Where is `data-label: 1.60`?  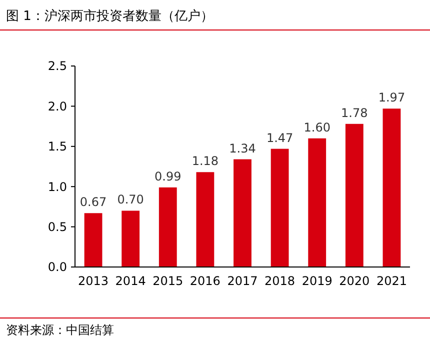 data-label: 1.60 is located at coordinates (317, 127).